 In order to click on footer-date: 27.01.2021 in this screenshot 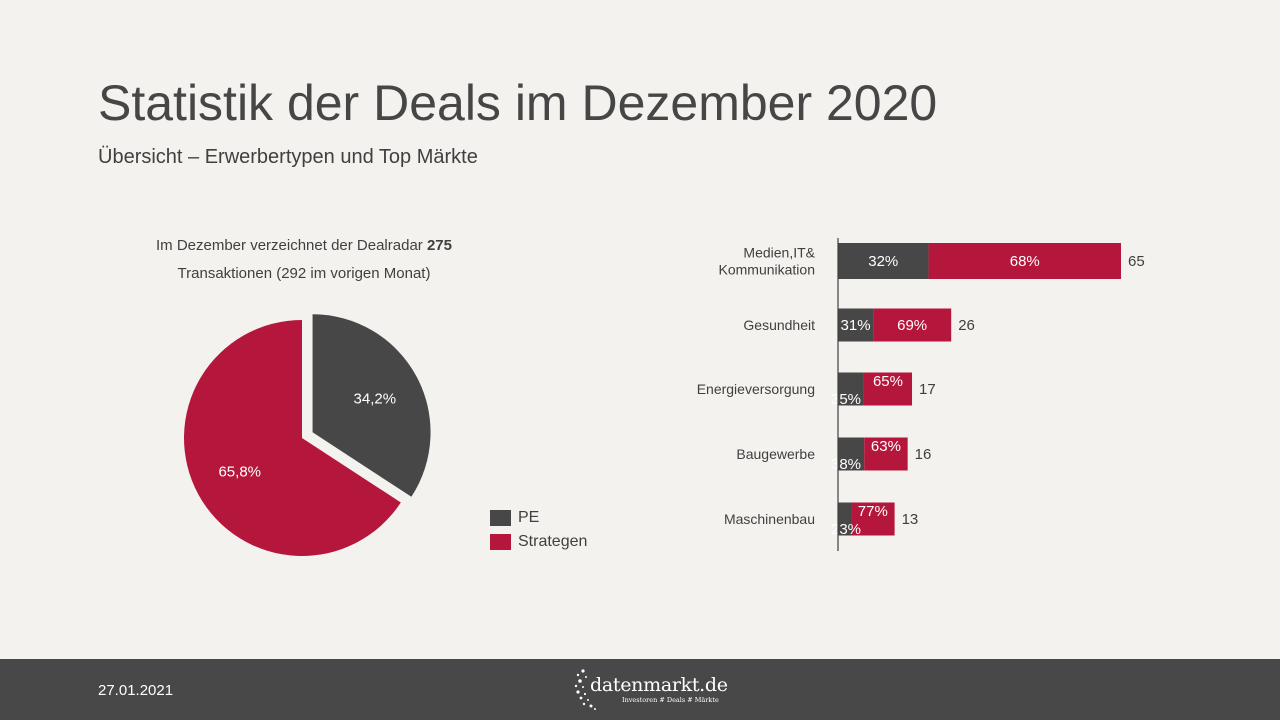, I will do `click(136, 690)`.